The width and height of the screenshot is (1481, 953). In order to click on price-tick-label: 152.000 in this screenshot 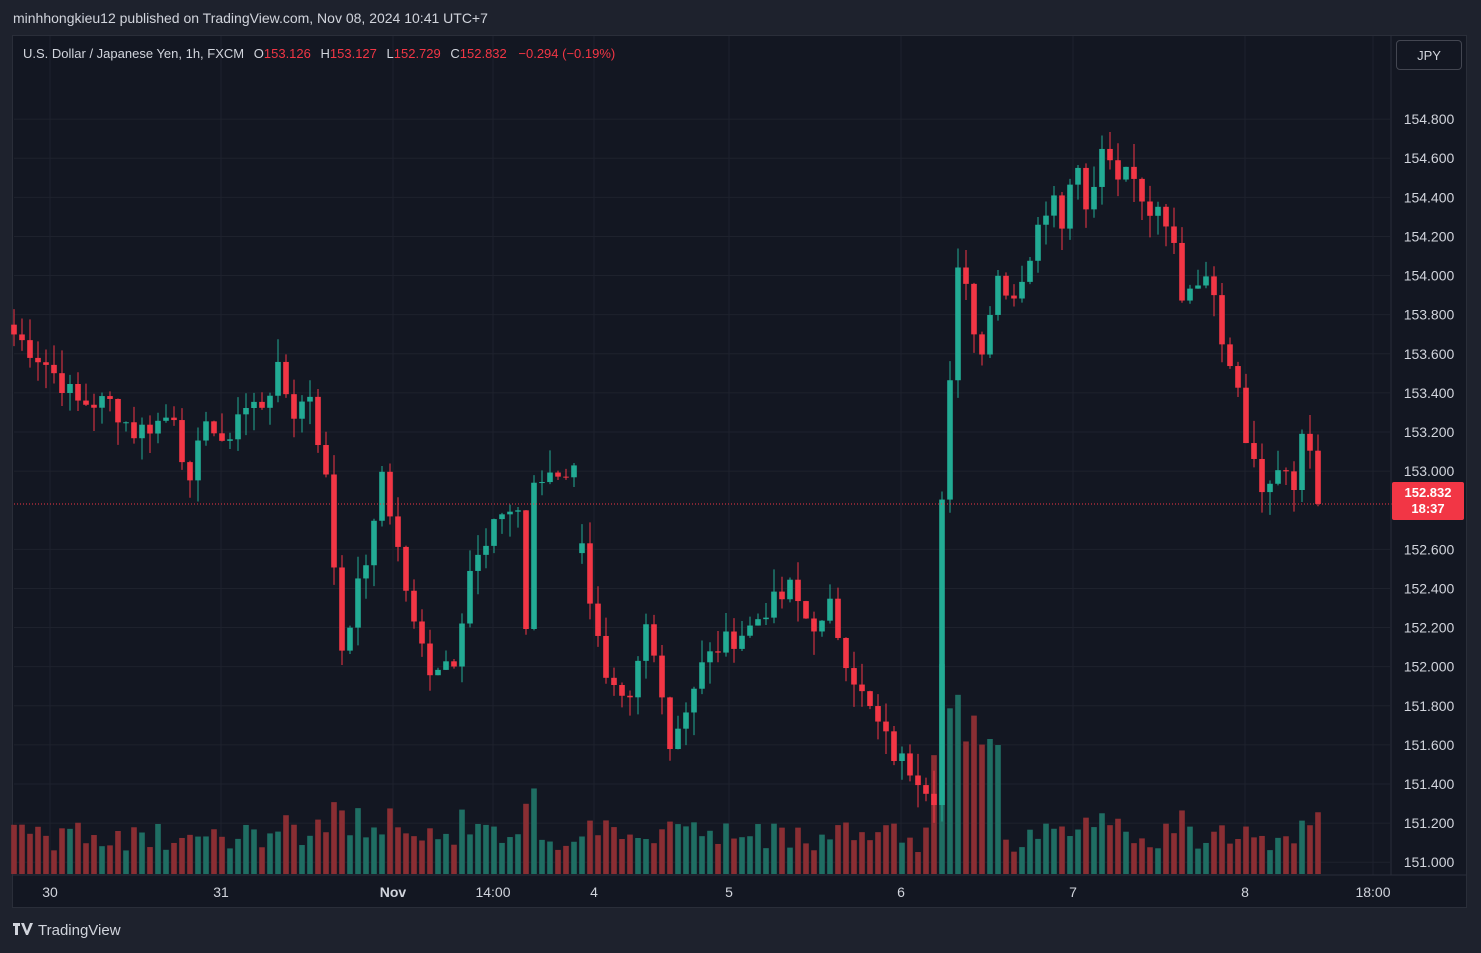, I will do `click(1429, 667)`.